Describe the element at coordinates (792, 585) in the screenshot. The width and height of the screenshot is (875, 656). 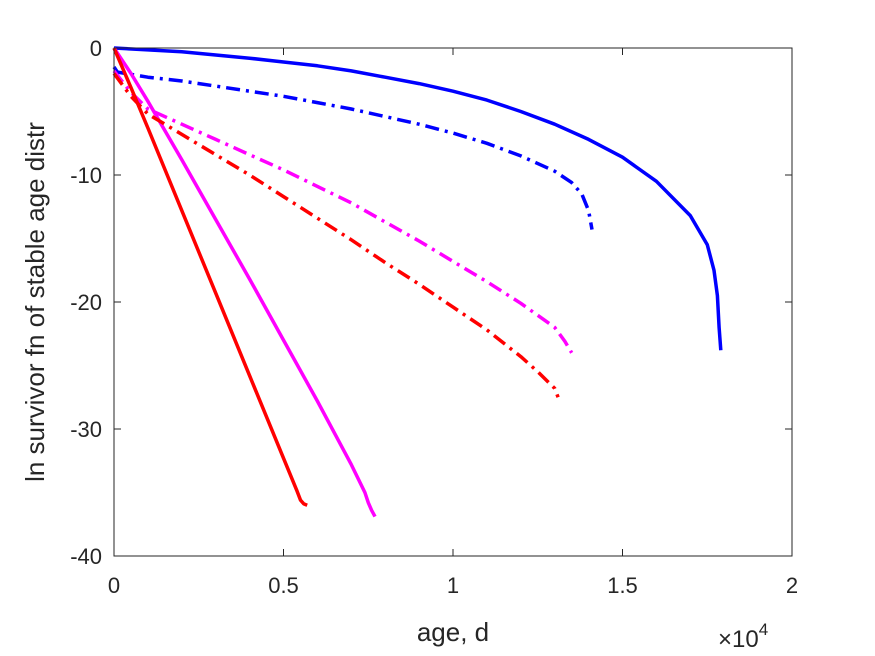
I see `x-tick-label: 2` at that location.